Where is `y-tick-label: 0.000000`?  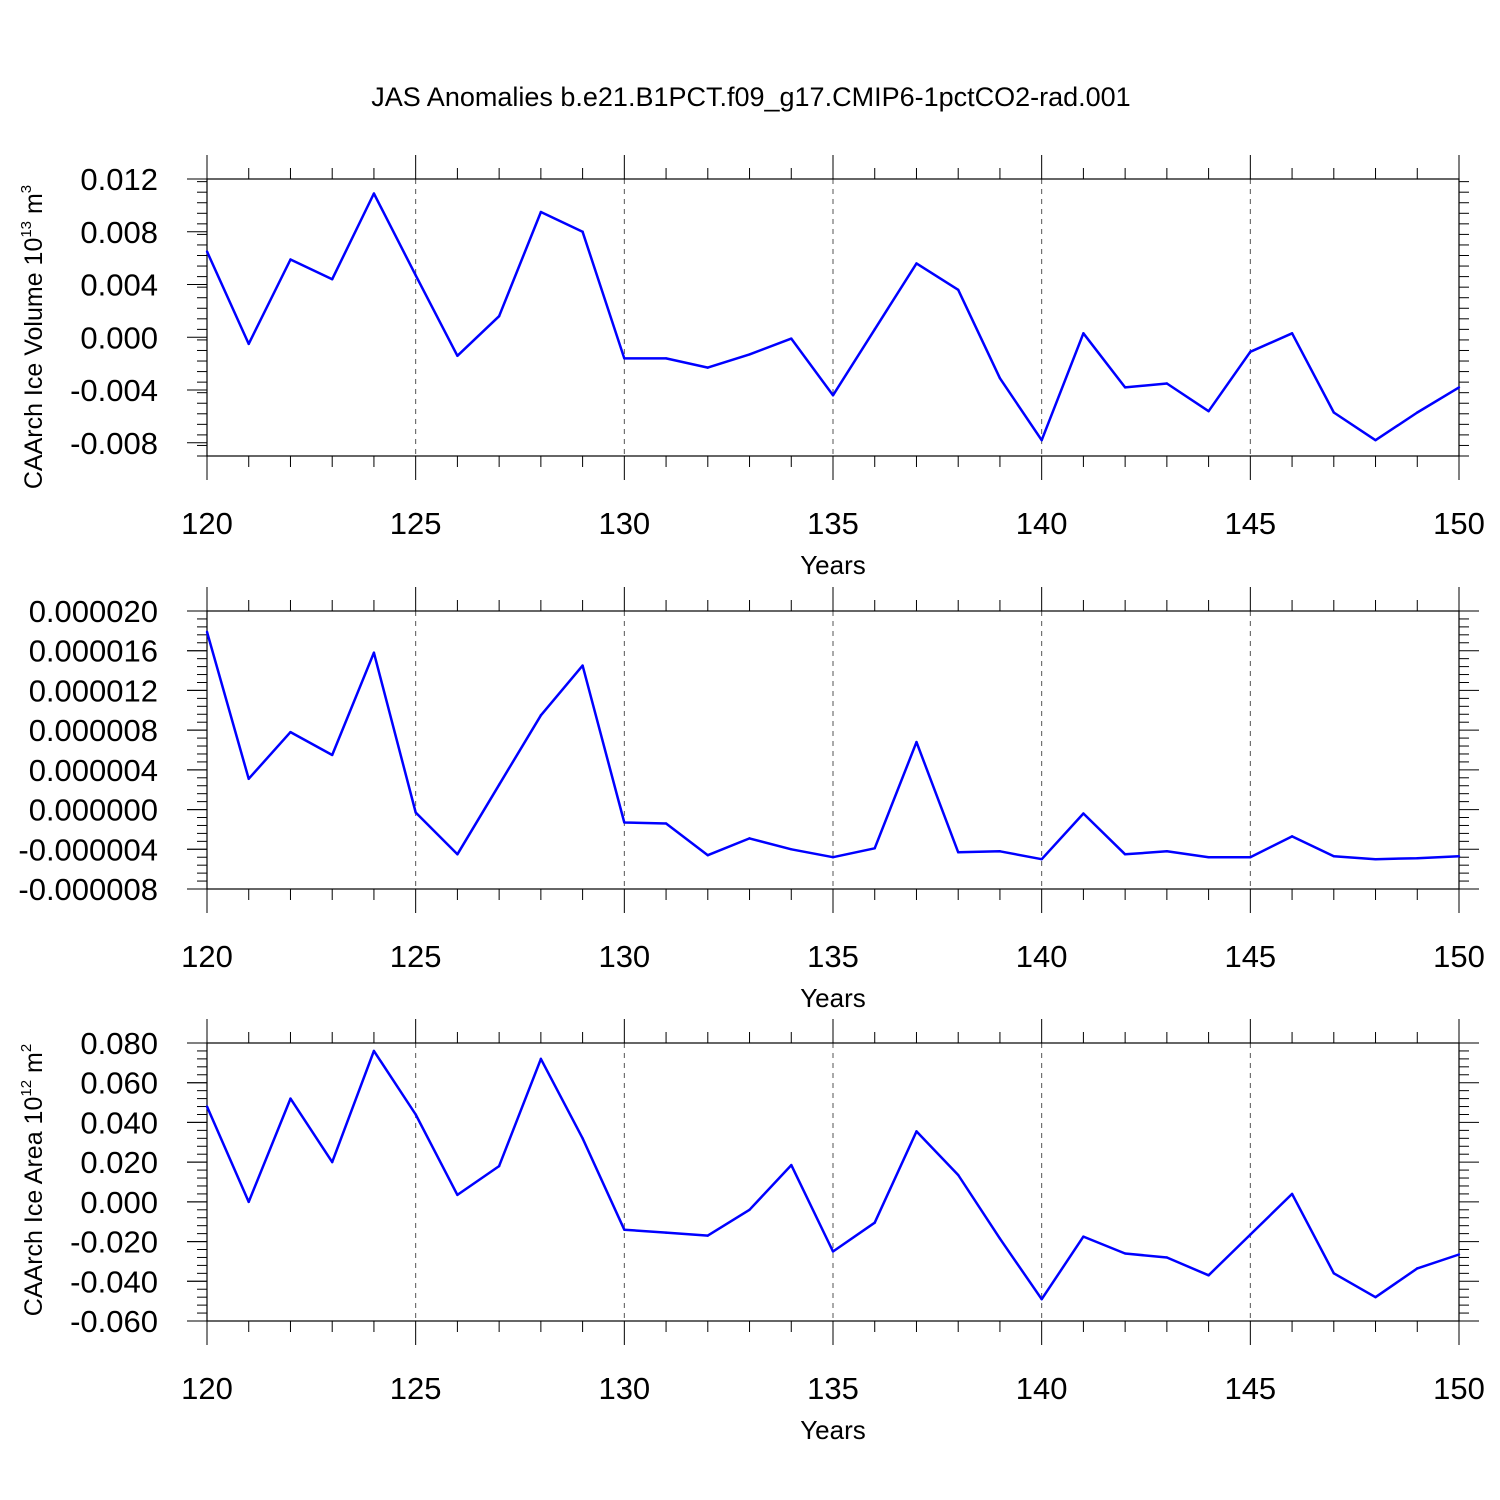 y-tick-label: 0.000000 is located at coordinates (93, 810).